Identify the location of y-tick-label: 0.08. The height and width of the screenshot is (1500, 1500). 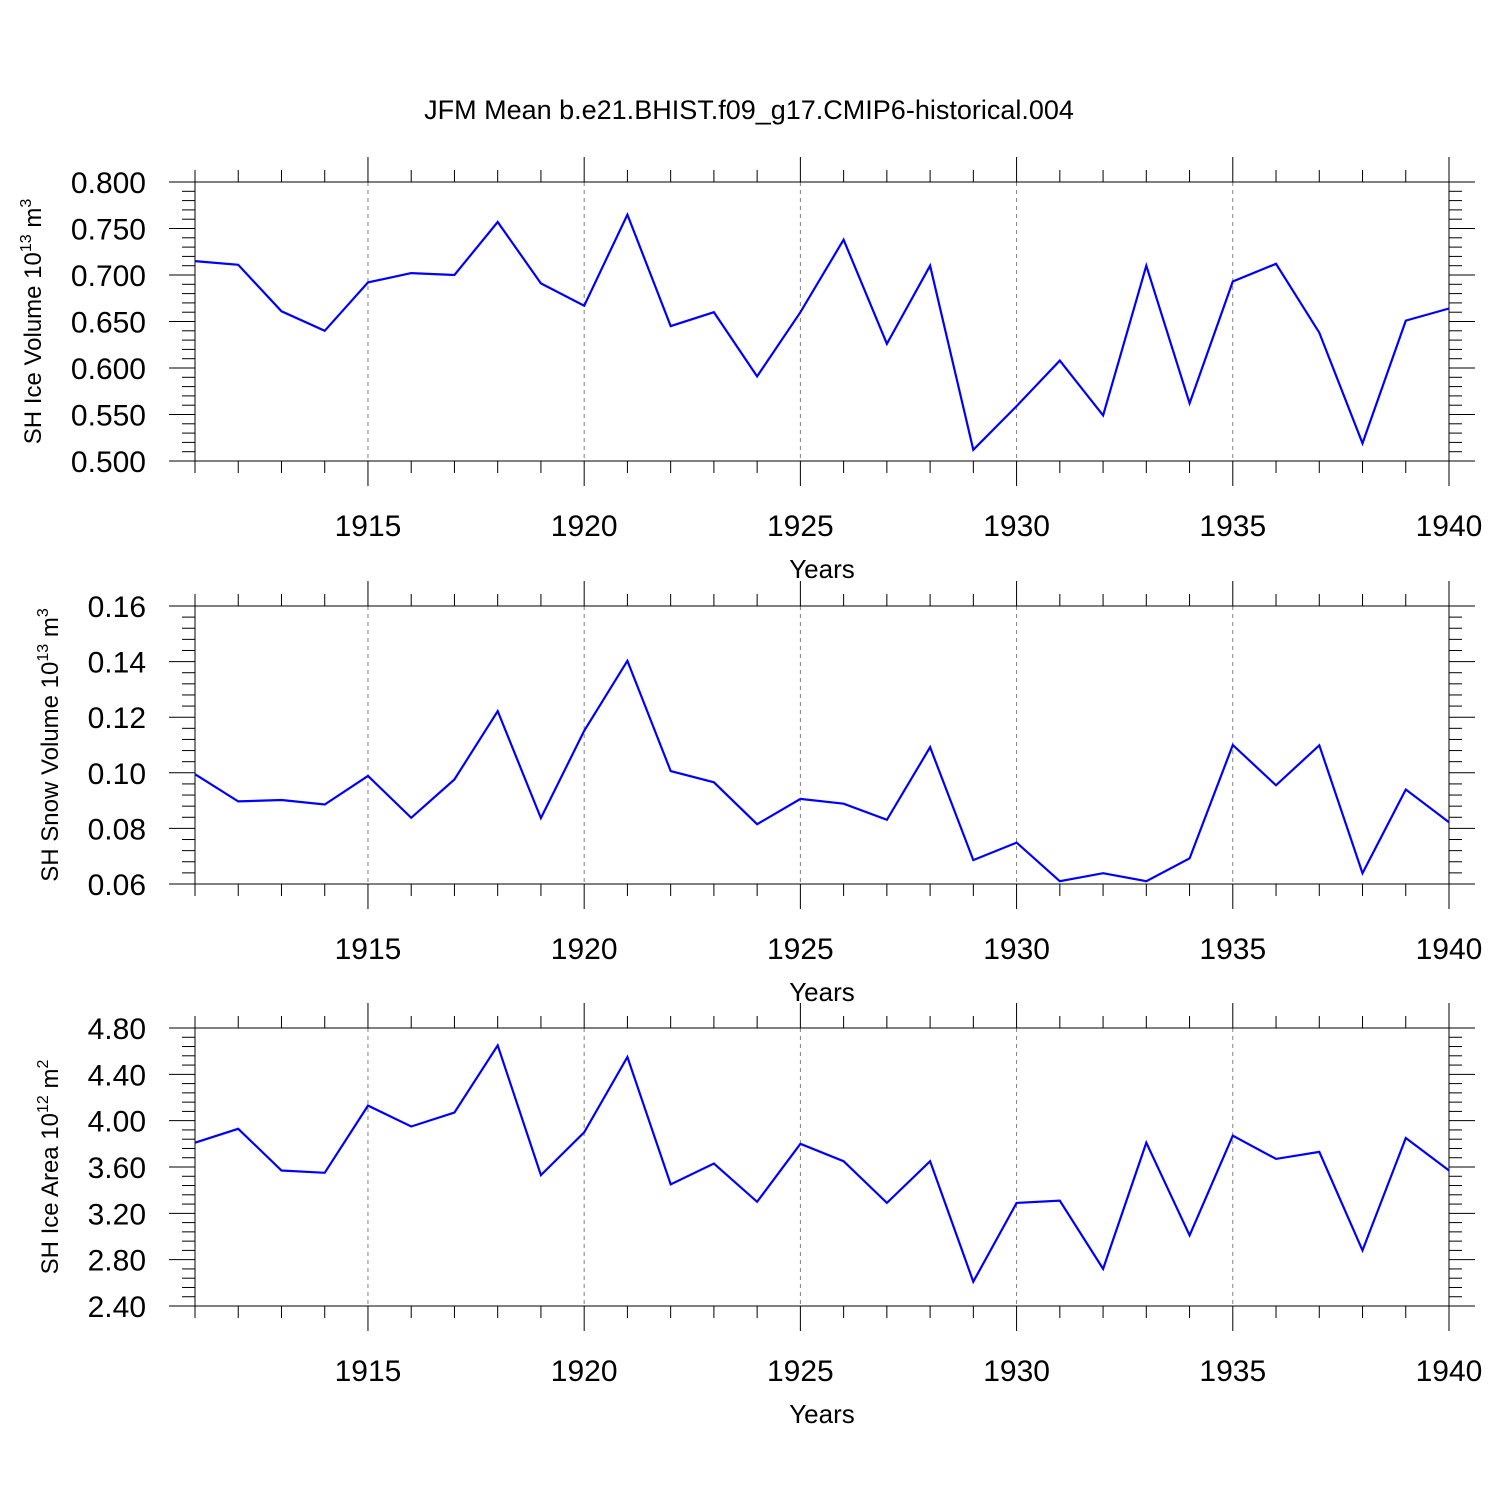
(117, 829).